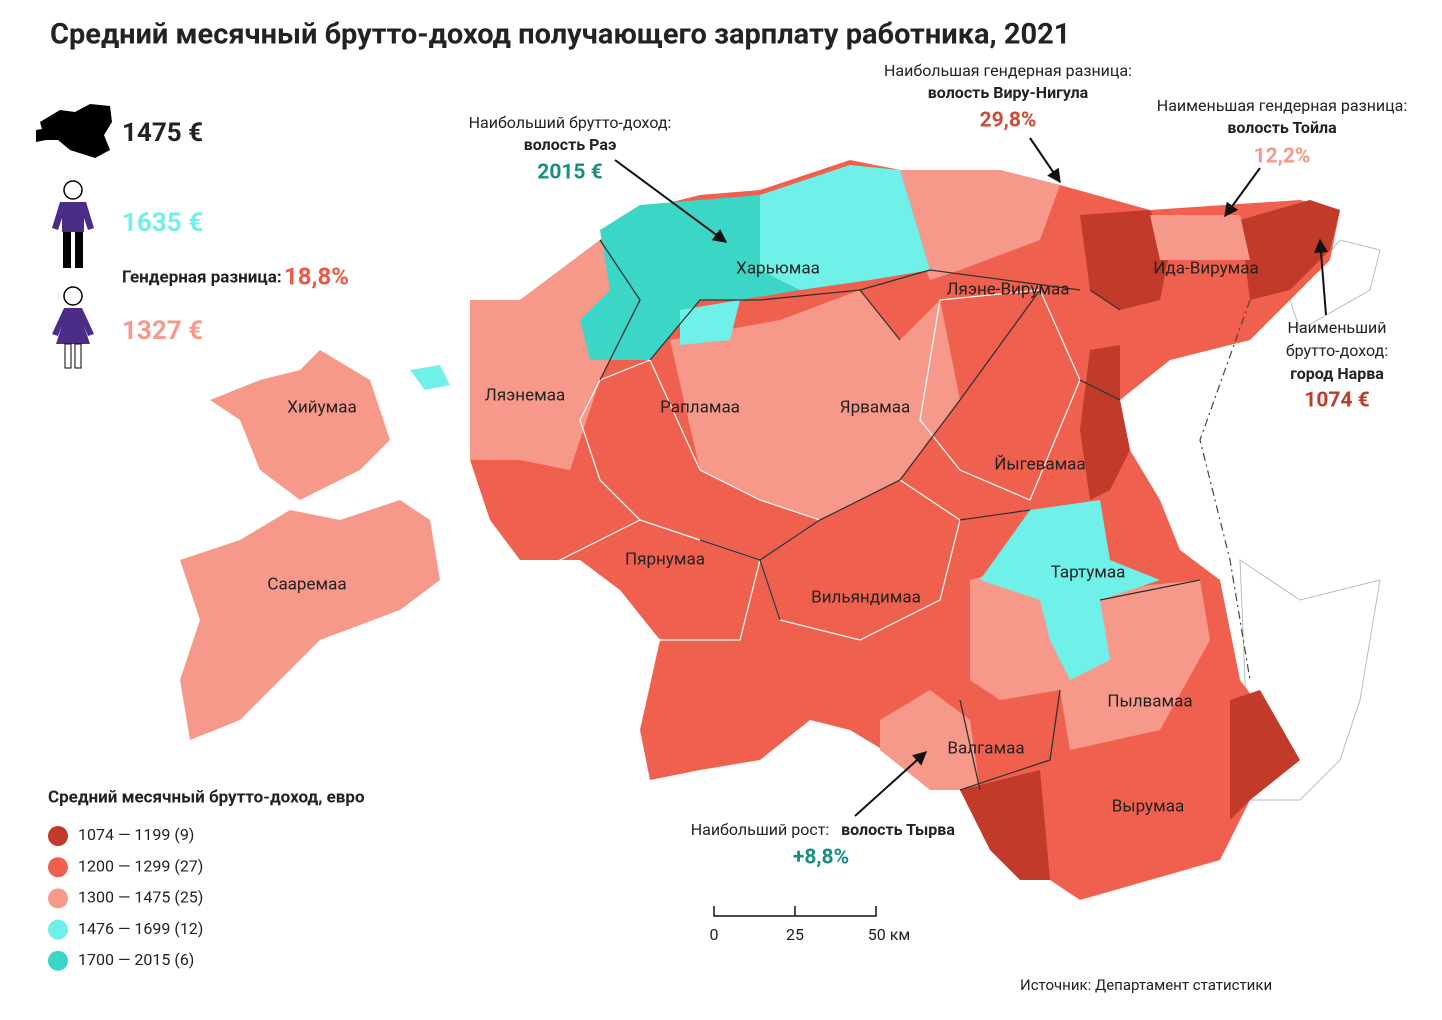 Image resolution: width=1442 pixels, height=1020 pixels. Describe the element at coordinates (1282, 105) in the screenshot. I see `annotation-text: Наименьшая гендерная разница:` at that location.